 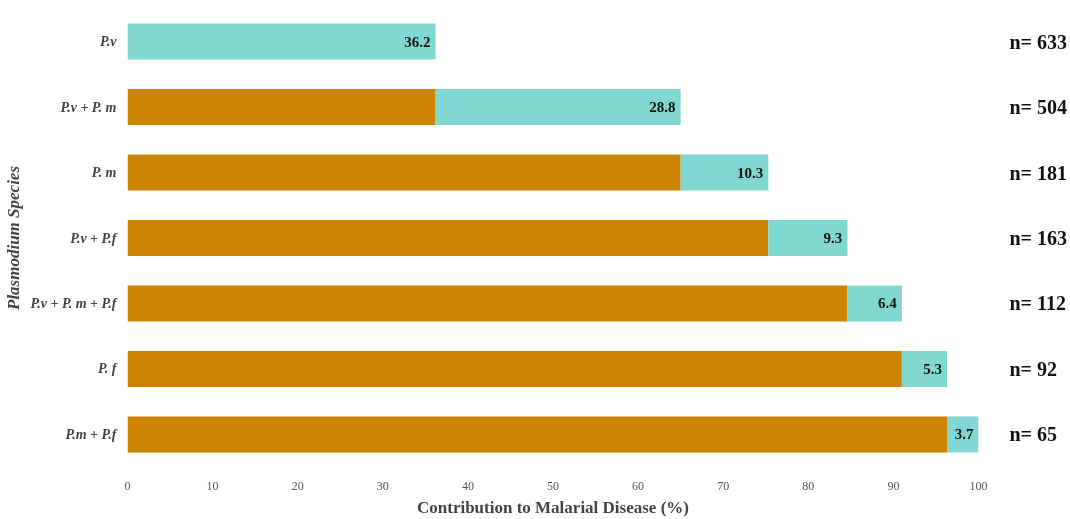 What do you see at coordinates (94, 238) in the screenshot?
I see `y-tick-label: P.v + P.f` at bounding box center [94, 238].